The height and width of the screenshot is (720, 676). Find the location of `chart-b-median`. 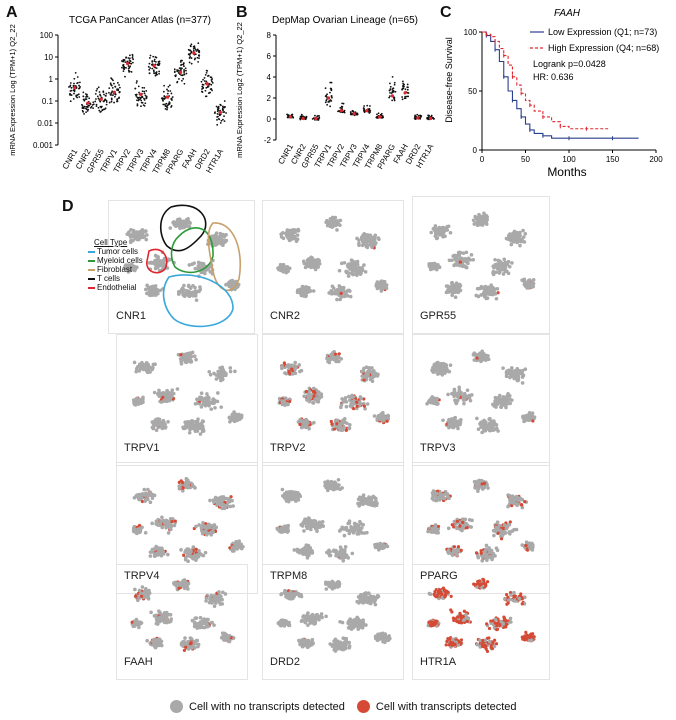

chart-b-median is located at coordinates (431, 118).